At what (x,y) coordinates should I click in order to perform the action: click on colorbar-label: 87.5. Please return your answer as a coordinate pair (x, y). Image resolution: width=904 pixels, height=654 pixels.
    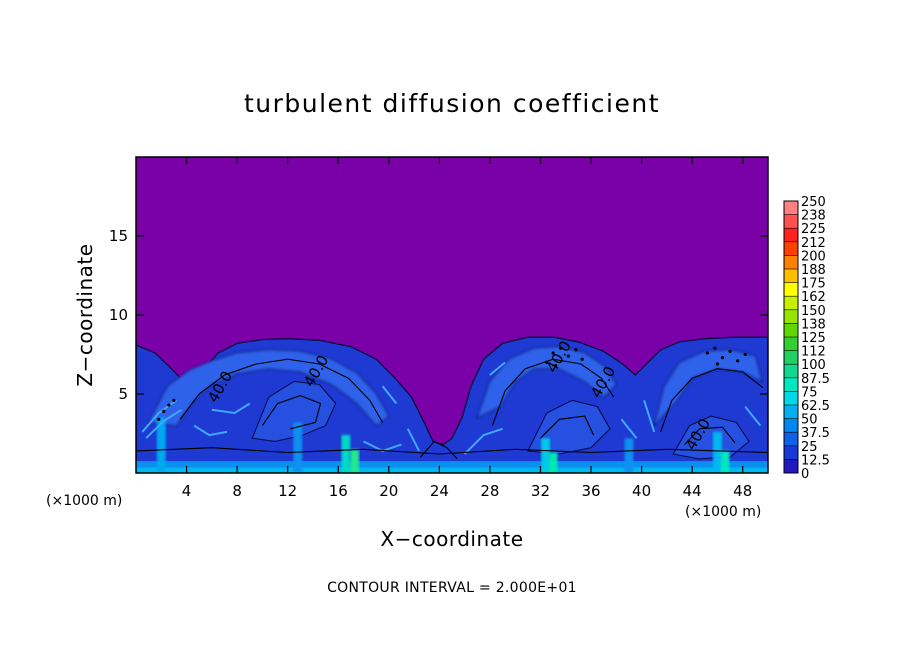
    Looking at the image, I should click on (815, 379).